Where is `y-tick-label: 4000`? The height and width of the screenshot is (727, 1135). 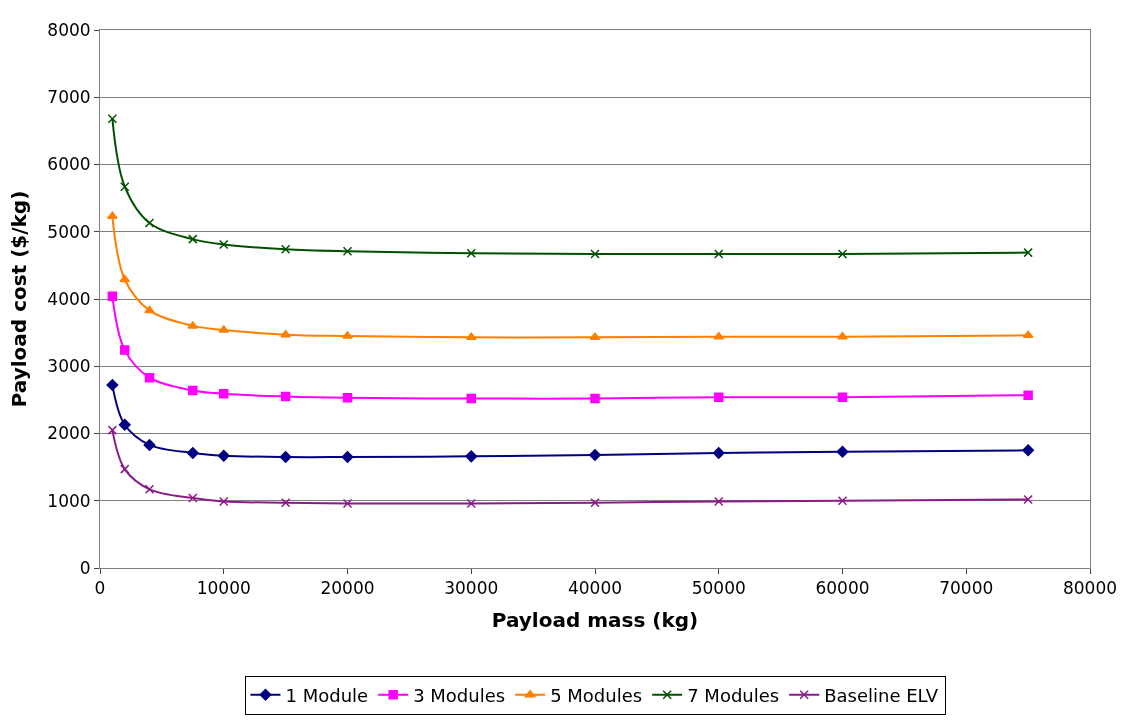 y-tick-label: 4000 is located at coordinates (69, 298).